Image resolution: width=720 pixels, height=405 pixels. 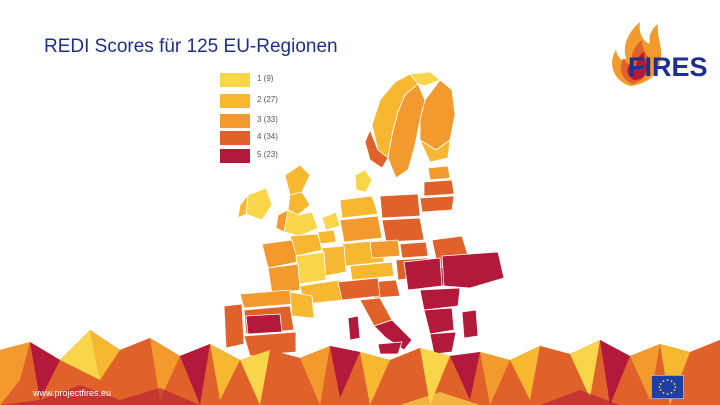 What do you see at coordinates (400, 206) in the screenshot?
I see `region-poland-north` at bounding box center [400, 206].